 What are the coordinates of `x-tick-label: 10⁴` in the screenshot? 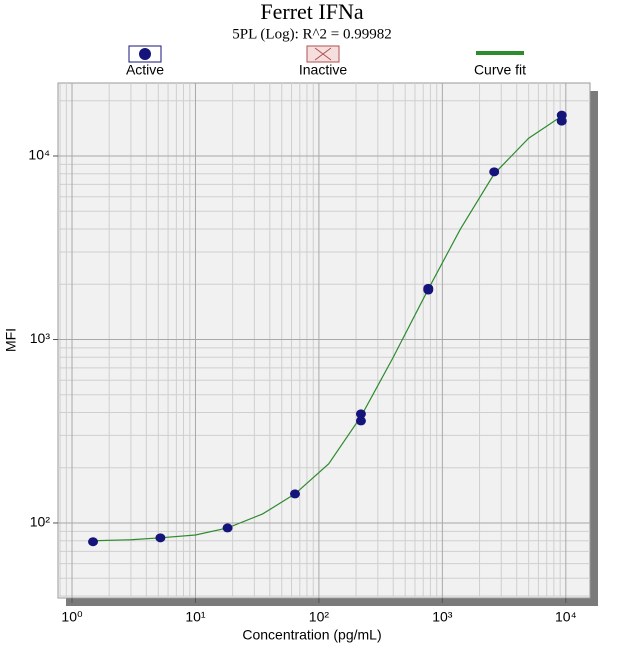 It's located at (566, 617).